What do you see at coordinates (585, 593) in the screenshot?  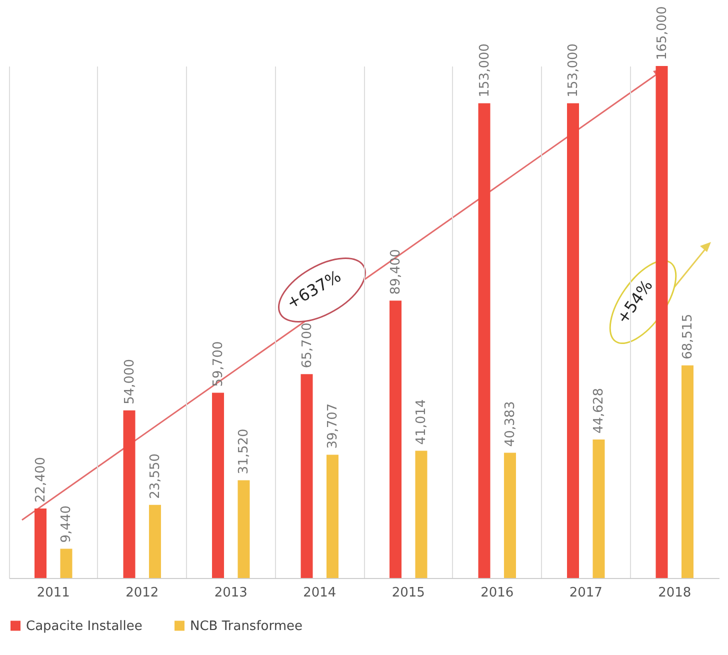 I see `x-tick-label: 2017` at bounding box center [585, 593].